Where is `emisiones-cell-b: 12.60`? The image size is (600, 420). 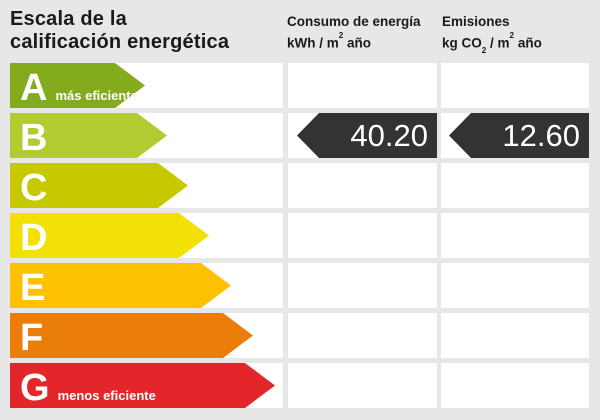
emisiones-cell-b: 12.60 is located at coordinates (515, 135).